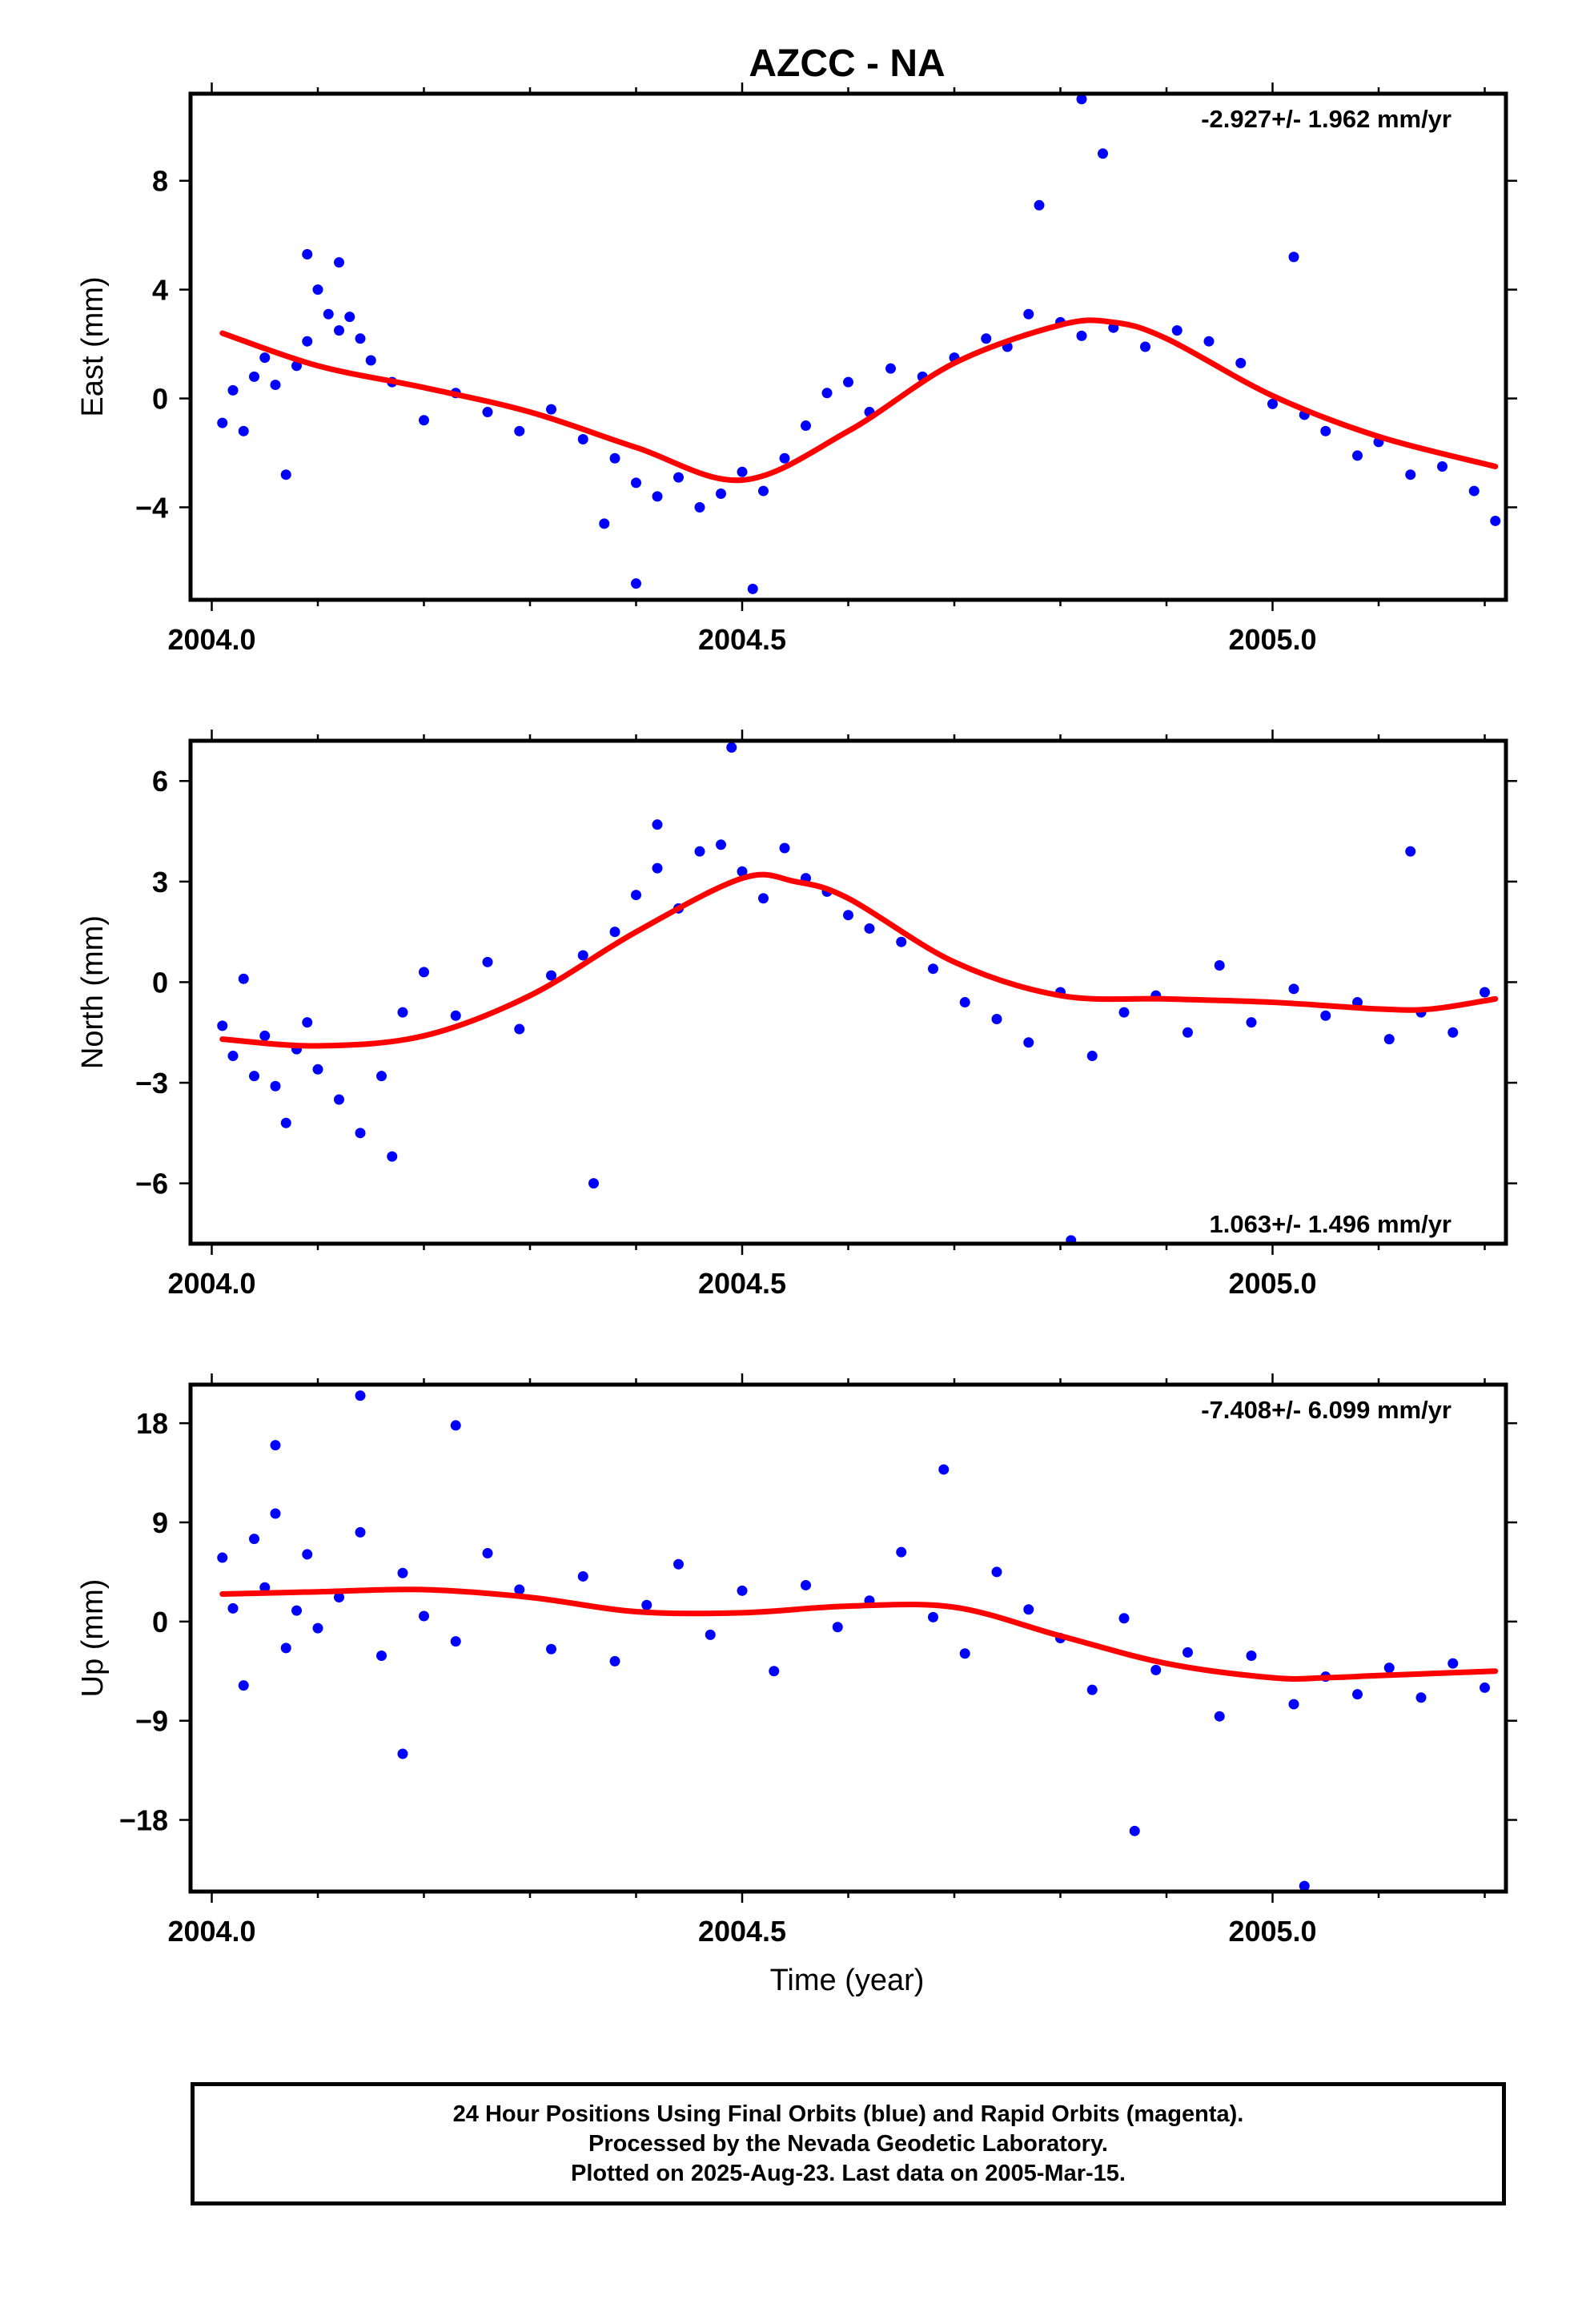  I want to click on y-tick-label: 8, so click(160, 181).